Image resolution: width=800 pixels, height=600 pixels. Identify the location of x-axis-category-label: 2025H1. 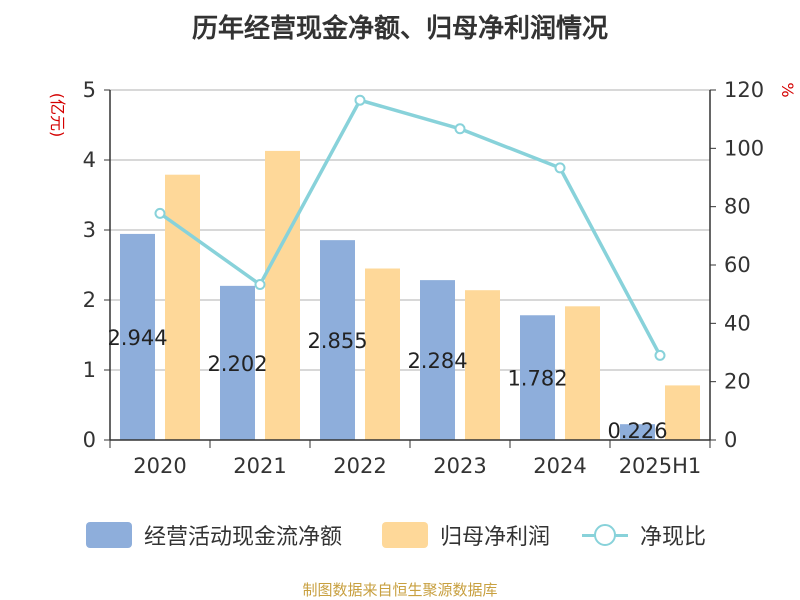
(660, 466).